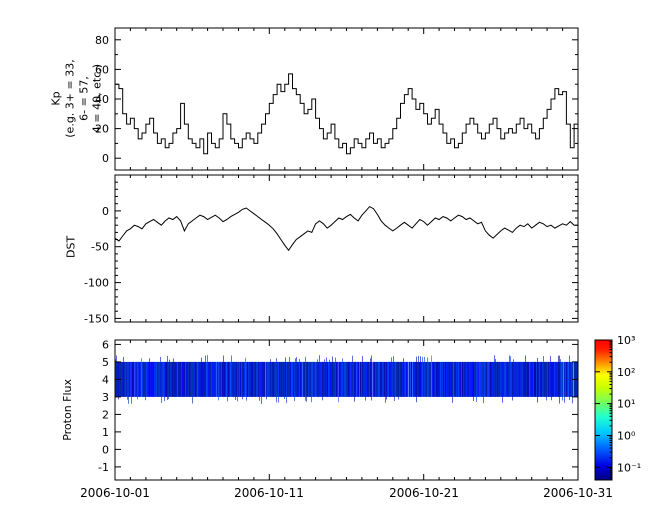 The width and height of the screenshot is (665, 523). What do you see at coordinates (105, 211) in the screenshot?
I see `dst-ytick-label: 0` at bounding box center [105, 211].